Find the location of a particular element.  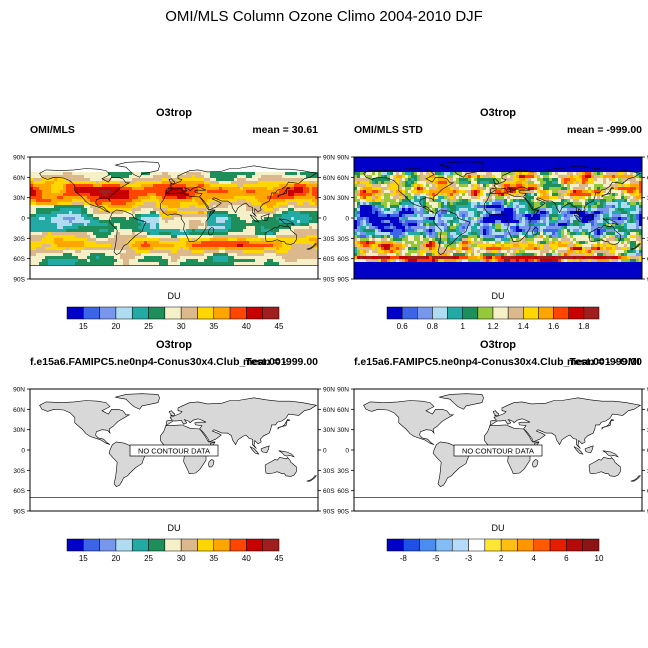

lat-label: 60S is located at coordinates (19, 259).